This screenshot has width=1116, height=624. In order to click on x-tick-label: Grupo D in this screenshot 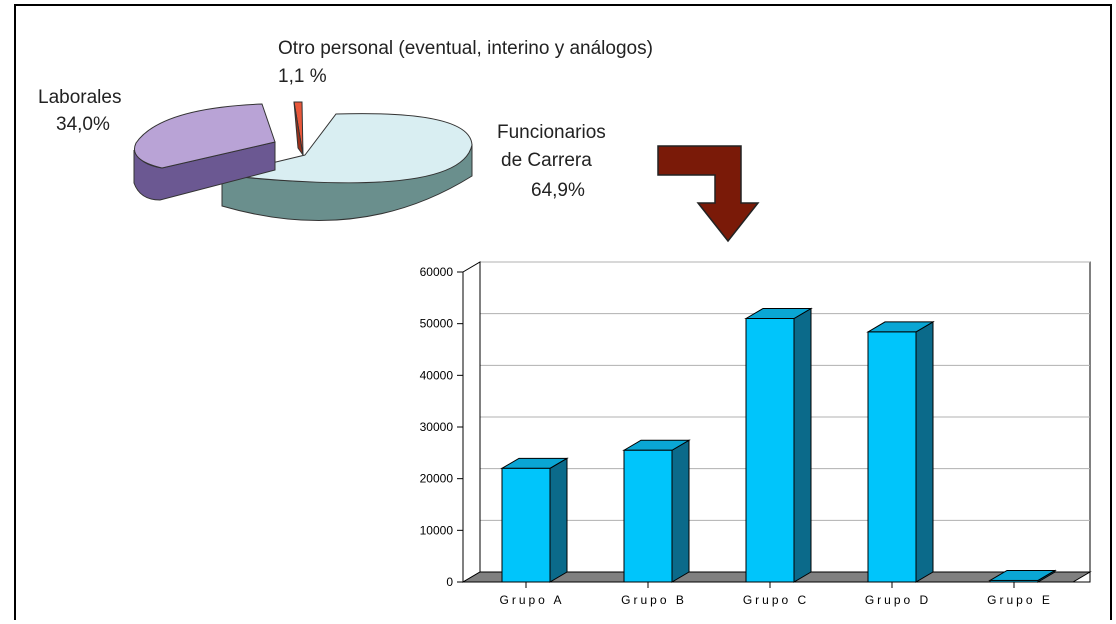, I will do `click(898, 600)`.